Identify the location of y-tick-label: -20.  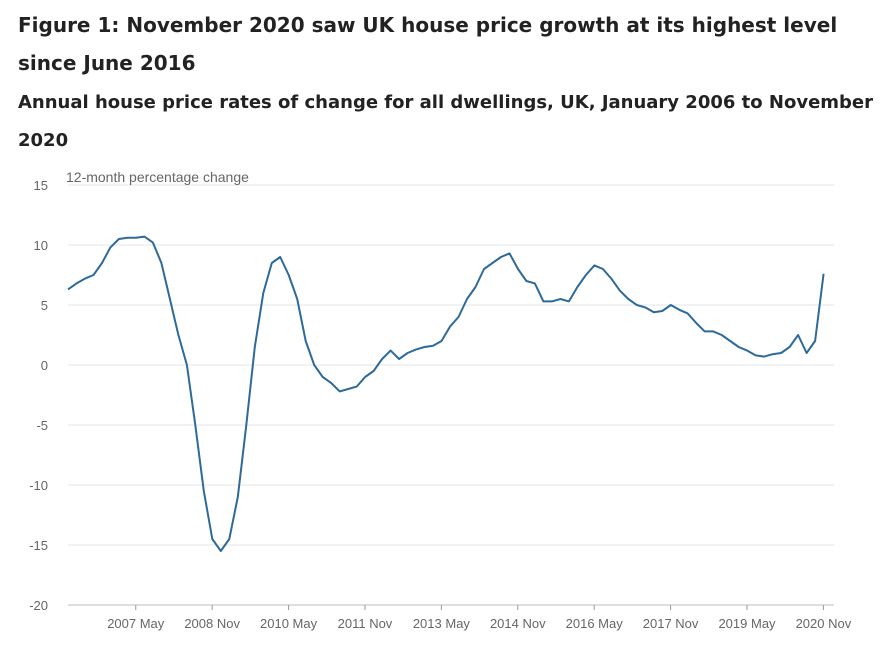
(38, 605).